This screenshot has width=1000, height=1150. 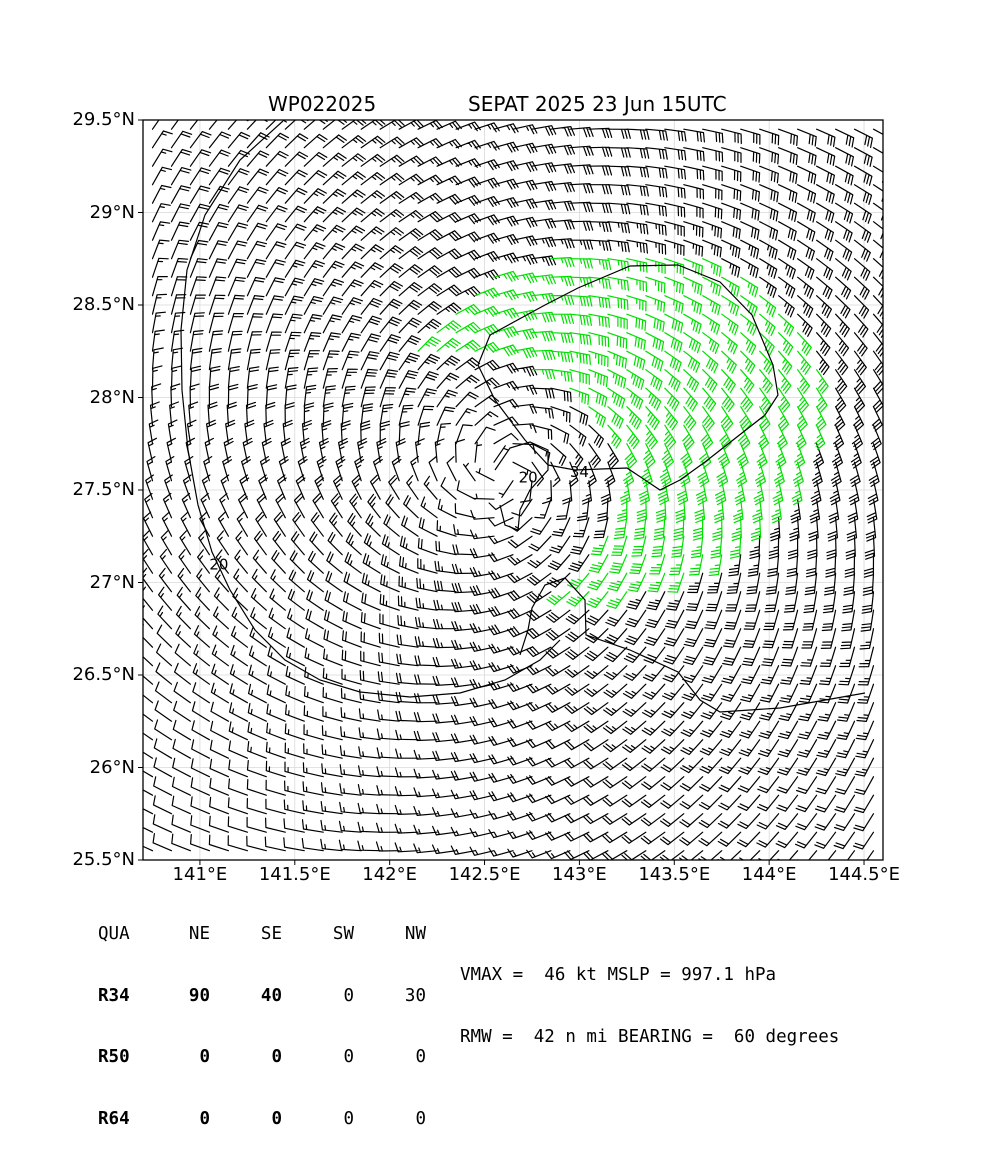 What do you see at coordinates (114, 934) in the screenshot?
I see `radii-header-qua: QUA` at bounding box center [114, 934].